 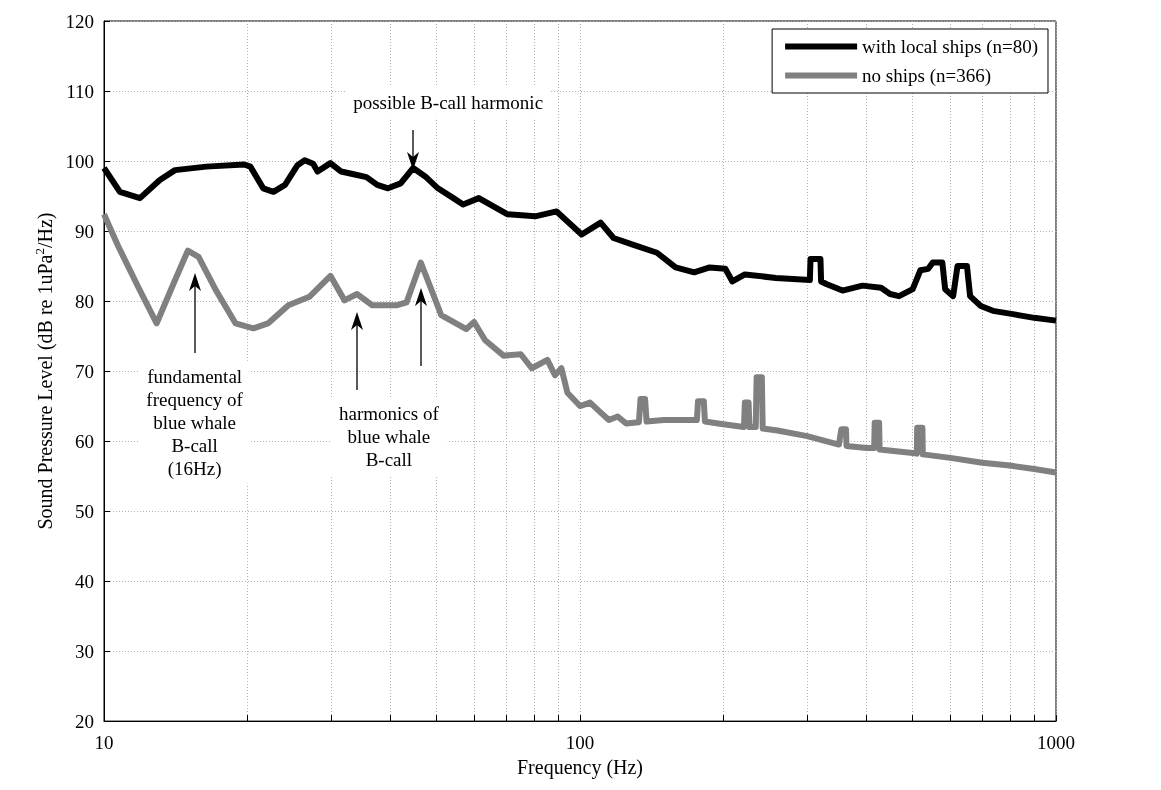 What do you see at coordinates (84, 511) in the screenshot?
I see `y-tick-label: 50` at bounding box center [84, 511].